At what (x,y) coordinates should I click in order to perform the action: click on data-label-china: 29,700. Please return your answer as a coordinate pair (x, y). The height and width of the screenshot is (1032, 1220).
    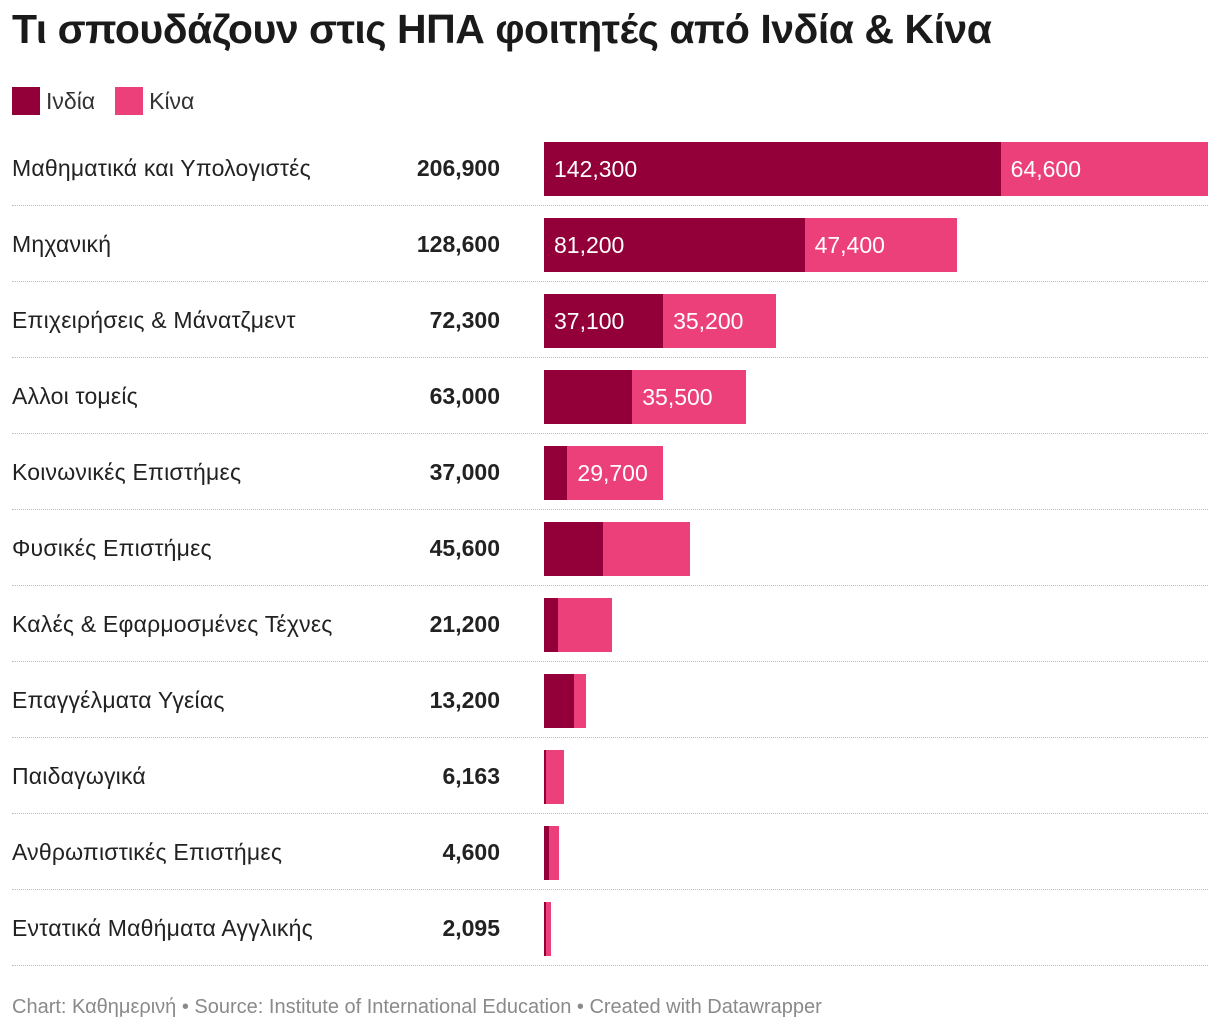
    Looking at the image, I should click on (612, 473).